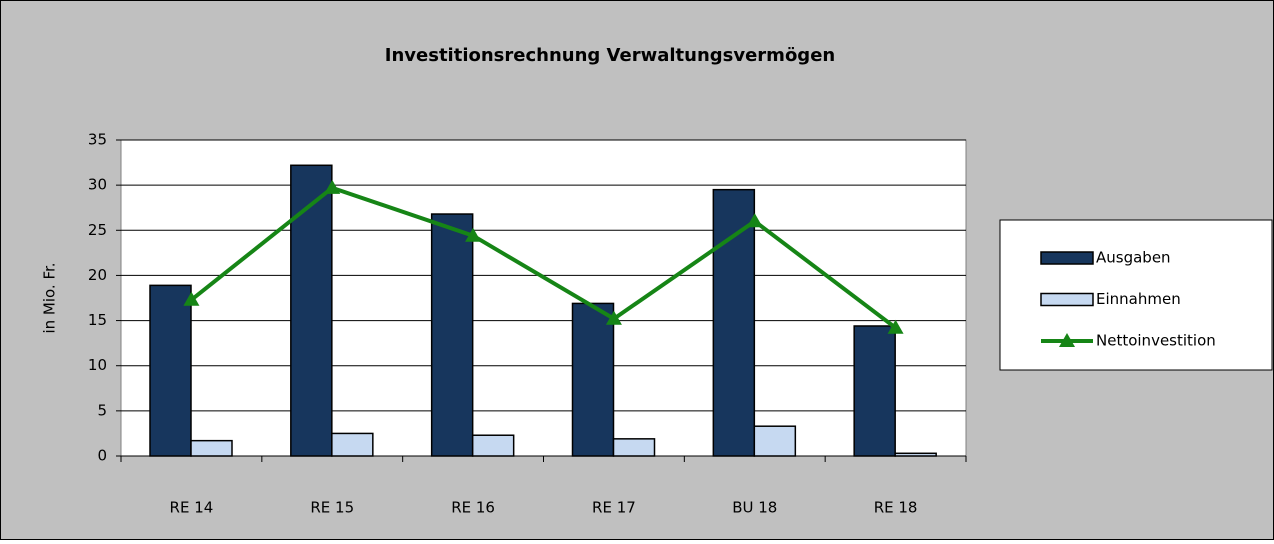  Describe the element at coordinates (97, 365) in the screenshot. I see `y-tick-label: 10` at that location.